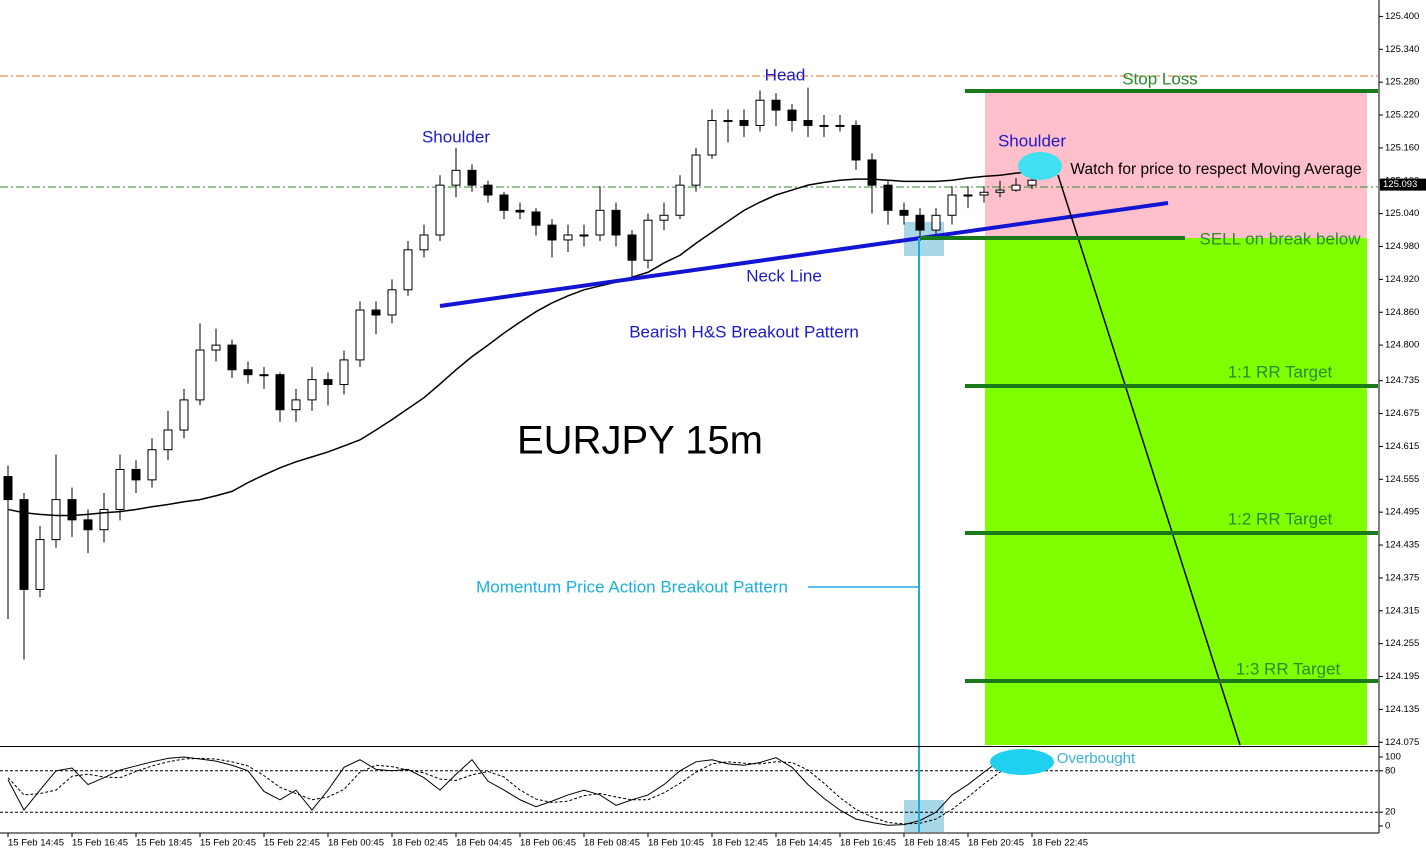  I want to click on annotation: Neck Line, so click(784, 275).